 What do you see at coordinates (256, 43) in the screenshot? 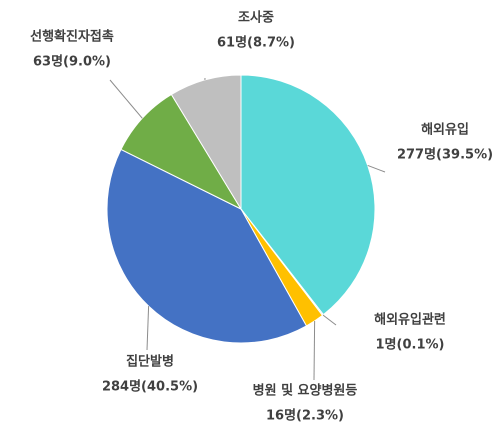
I see `value-label: 61명(8.7%)` at bounding box center [256, 43].